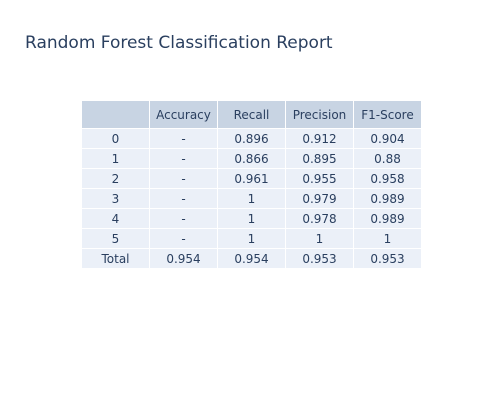  What do you see at coordinates (319, 238) in the screenshot?
I see `precision-value: 1` at bounding box center [319, 238].